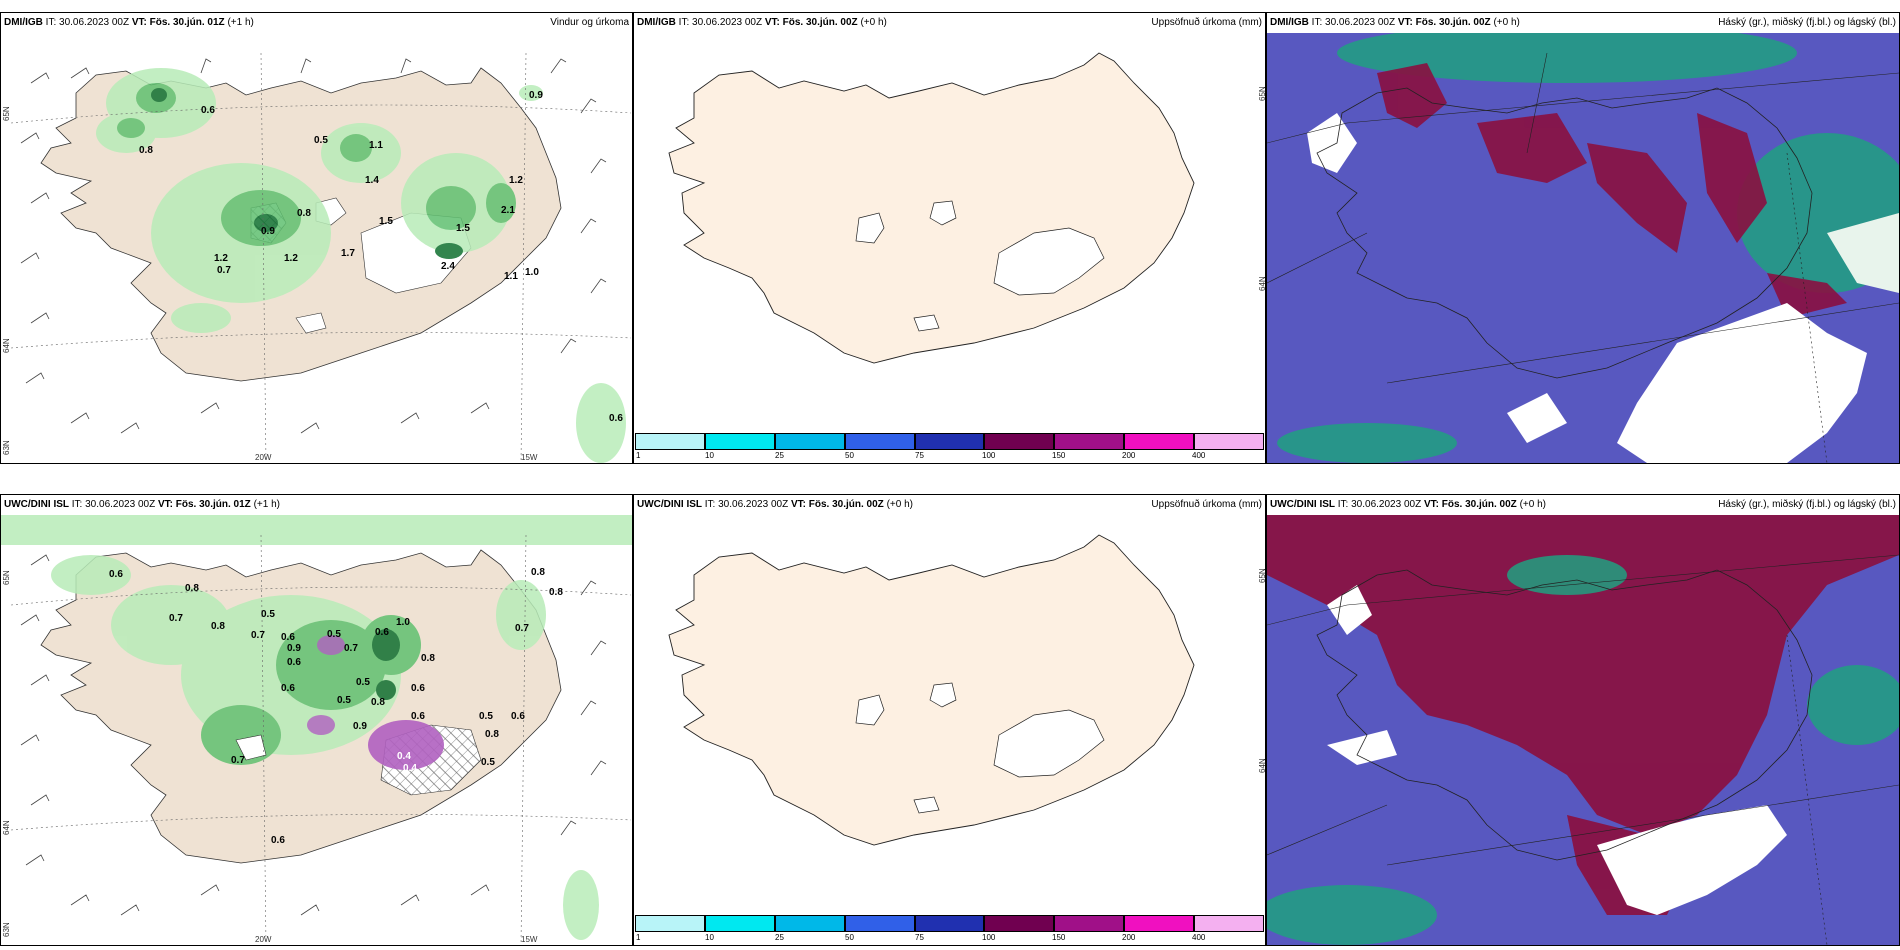 This screenshot has width=1900, height=950. What do you see at coordinates (1059, 455) in the screenshot?
I see `legend-tick: 150` at bounding box center [1059, 455].